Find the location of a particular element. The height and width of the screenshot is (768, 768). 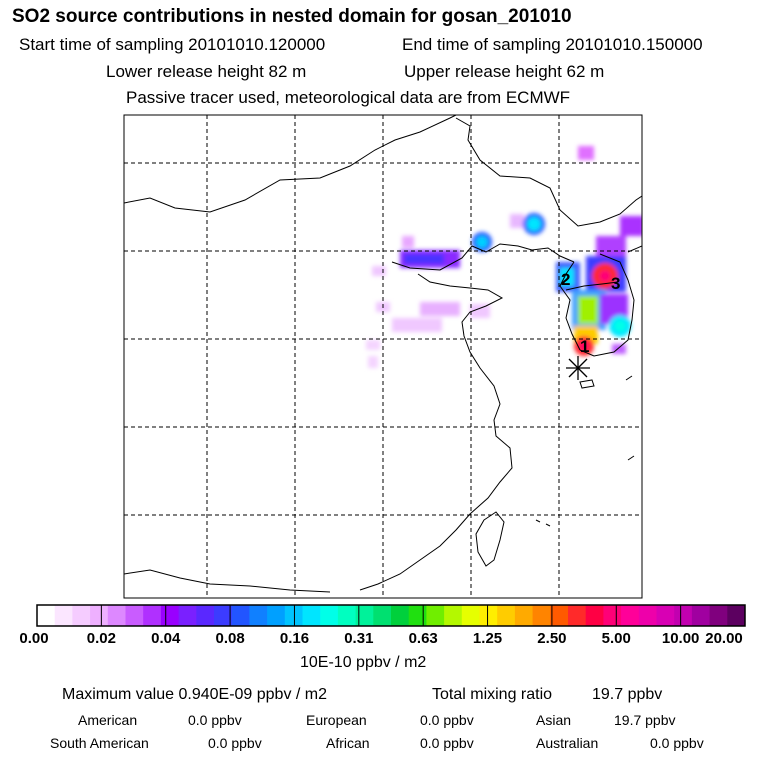

maximum-value: Maximum value 0.940E-09 ppbv / m2 is located at coordinates (195, 694).